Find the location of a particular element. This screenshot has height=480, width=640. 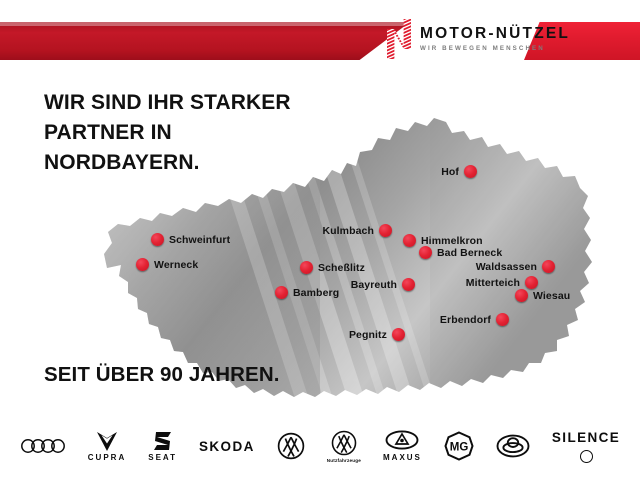

map-city-waldsassen: Waldsassen is located at coordinates (515, 266).